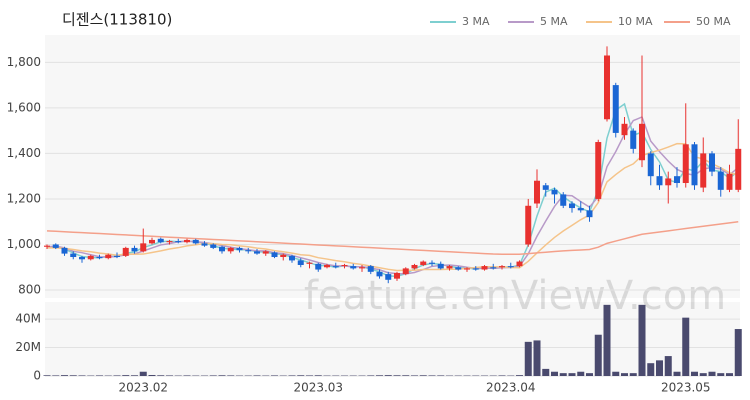 This screenshot has width=750, height=400. What do you see at coordinates (117, 20) in the screenshot?
I see `chart-title: 디젠스(113810)` at bounding box center [117, 20].